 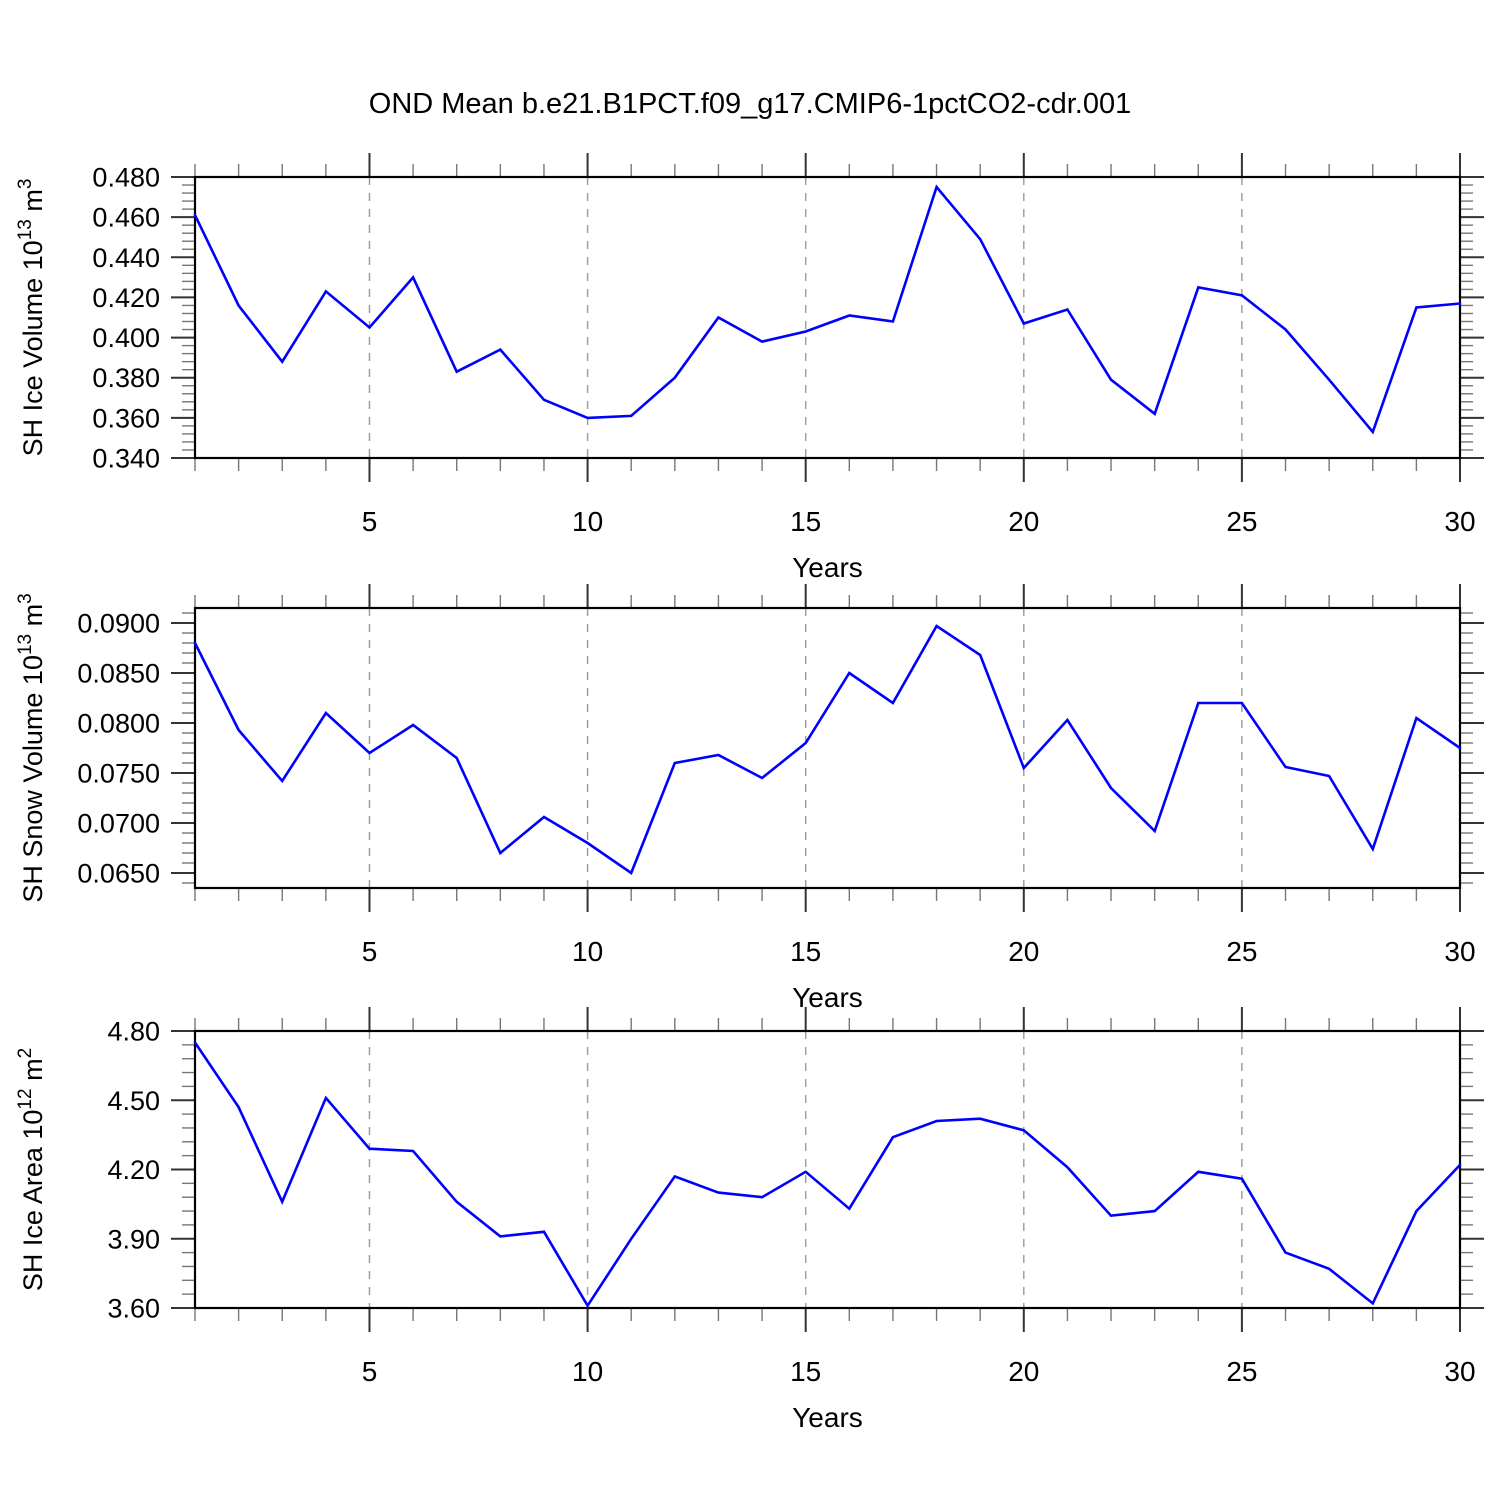 I want to click on y-tick-label: 0.0650, so click(x=118, y=874).